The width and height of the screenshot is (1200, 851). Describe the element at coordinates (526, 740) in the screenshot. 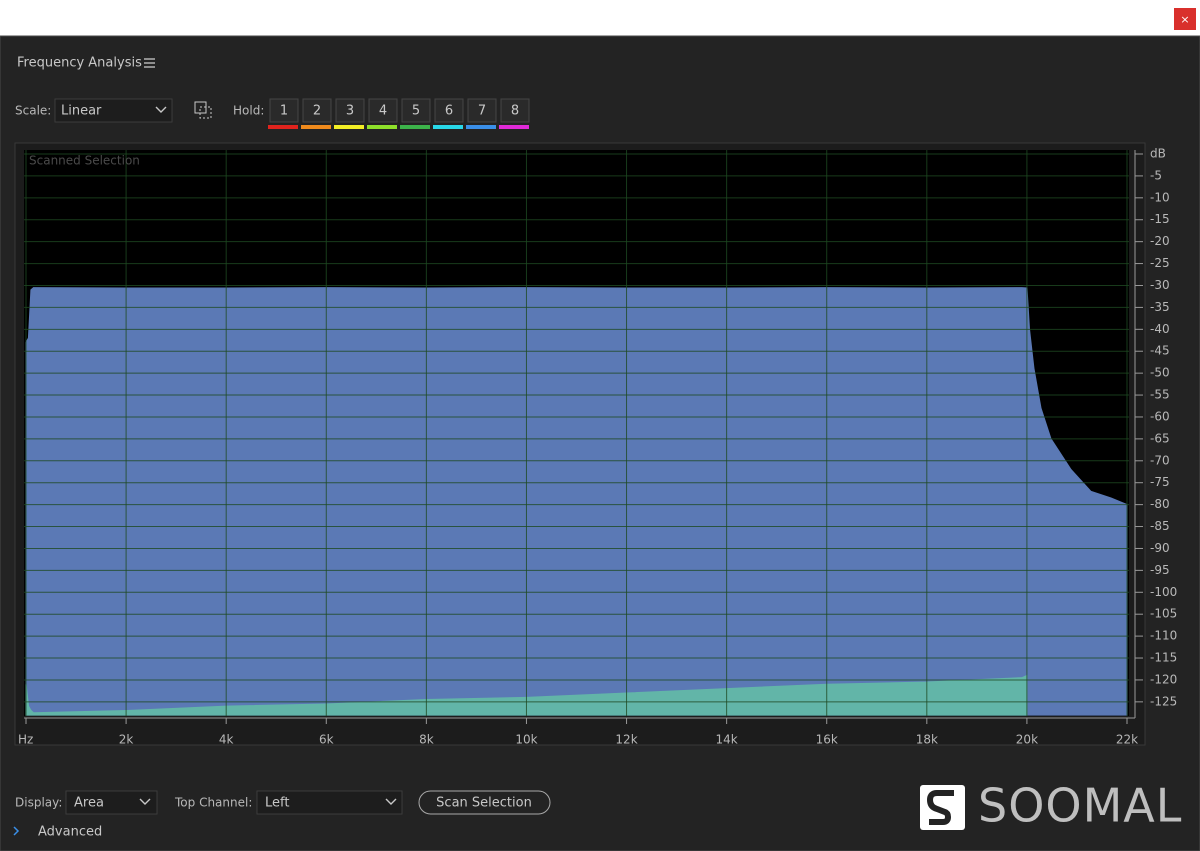

I see `x-tick-label: 10k` at that location.